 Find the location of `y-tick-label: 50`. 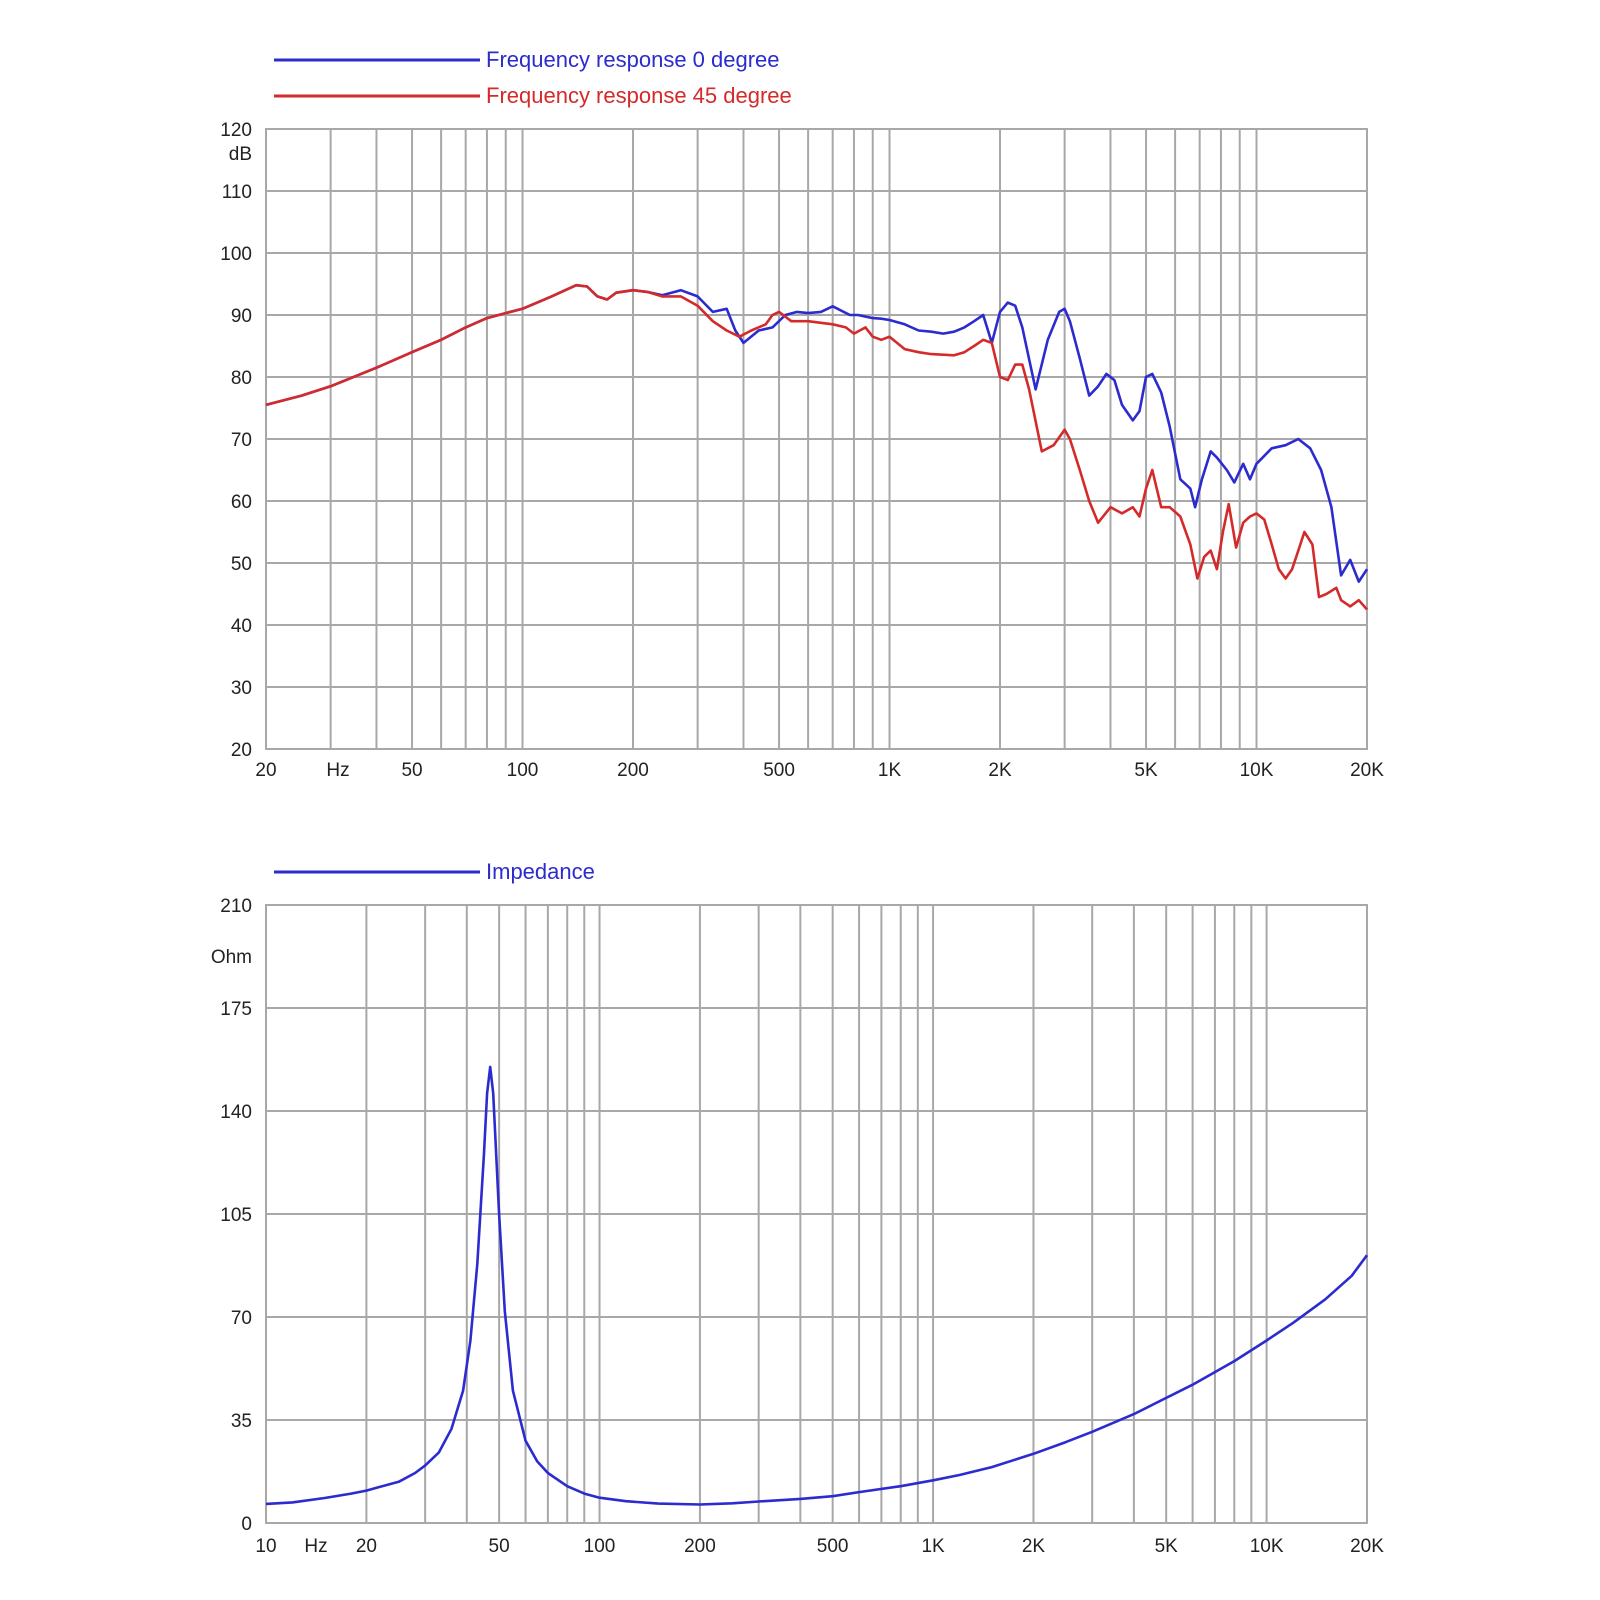

y-tick-label: 50 is located at coordinates (241, 564).